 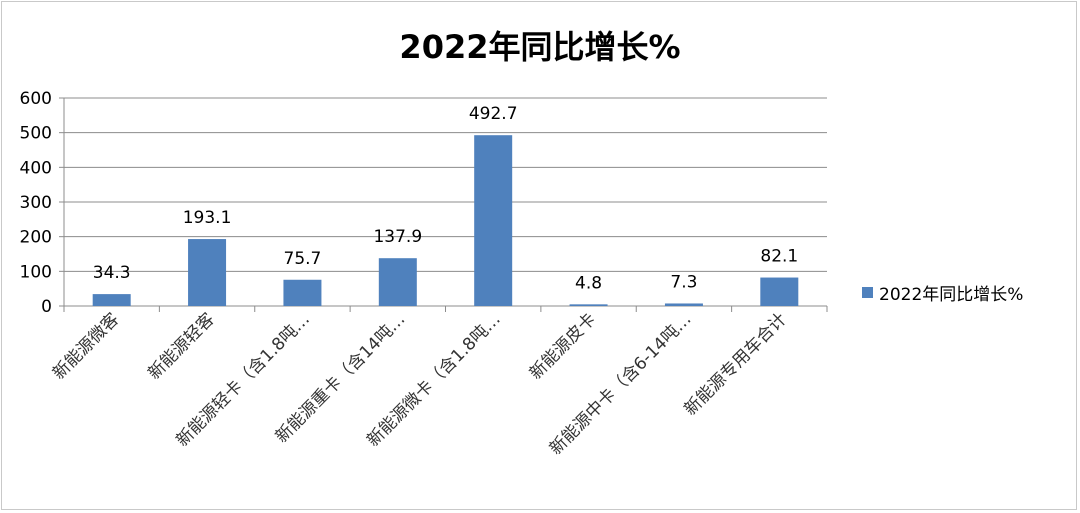 What do you see at coordinates (736, 364) in the screenshot?
I see `x-tick-label: 新能源专用车合计` at bounding box center [736, 364].